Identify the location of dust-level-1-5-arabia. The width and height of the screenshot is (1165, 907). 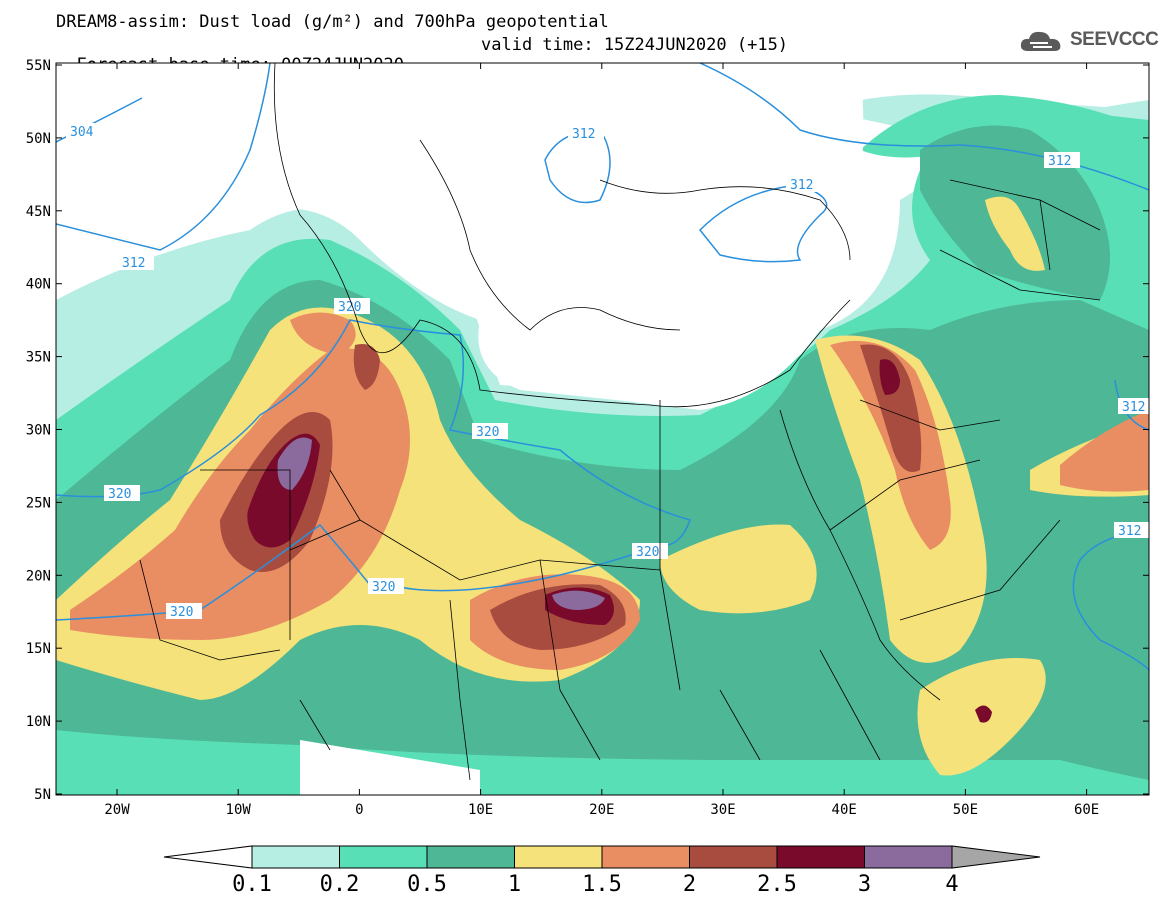
(890, 445).